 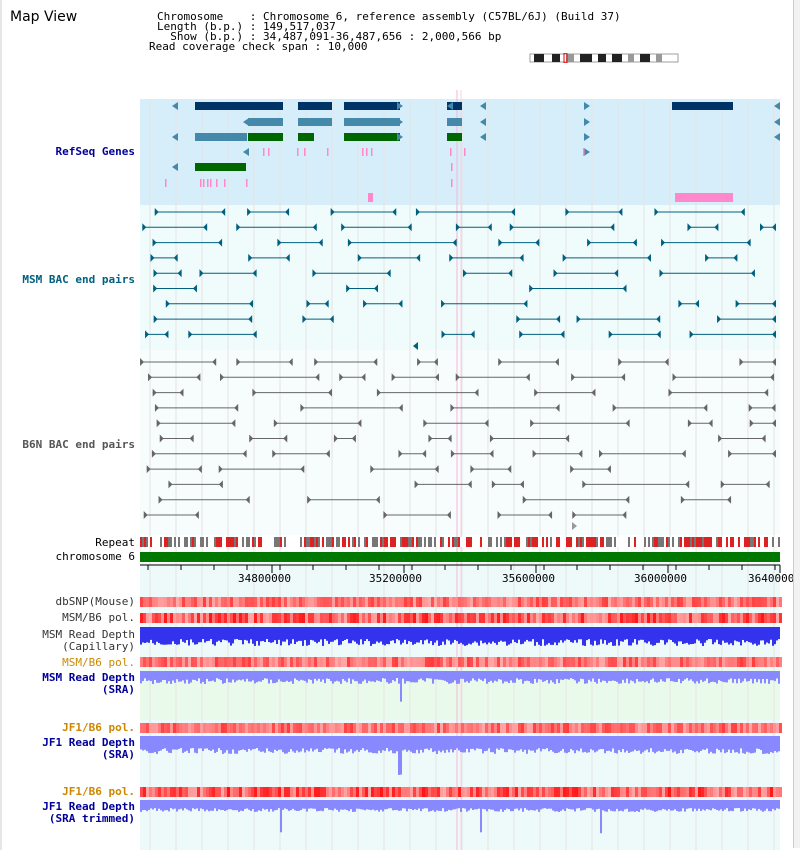 What do you see at coordinates (796, 424) in the screenshot?
I see `vertical-scrollbar` at bounding box center [796, 424].